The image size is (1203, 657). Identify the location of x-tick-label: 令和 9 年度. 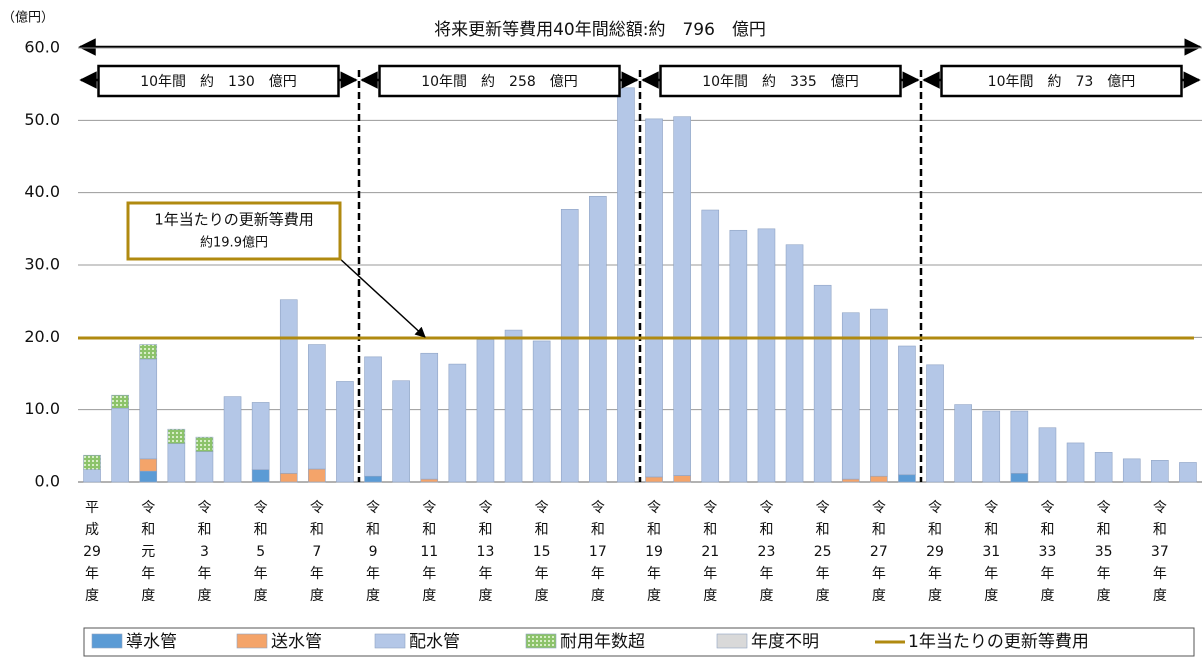
(373, 552).